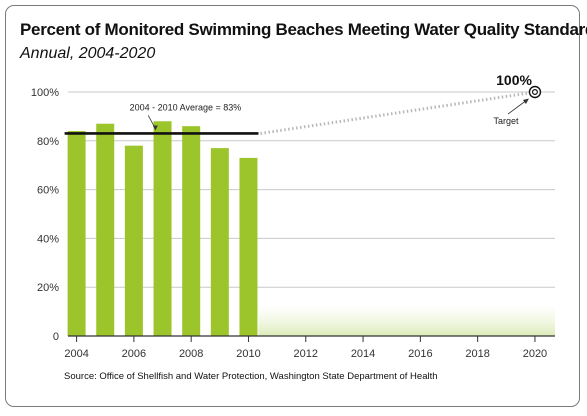  Describe the element at coordinates (48, 288) in the screenshot. I see `y-tick-label: 20%` at that location.